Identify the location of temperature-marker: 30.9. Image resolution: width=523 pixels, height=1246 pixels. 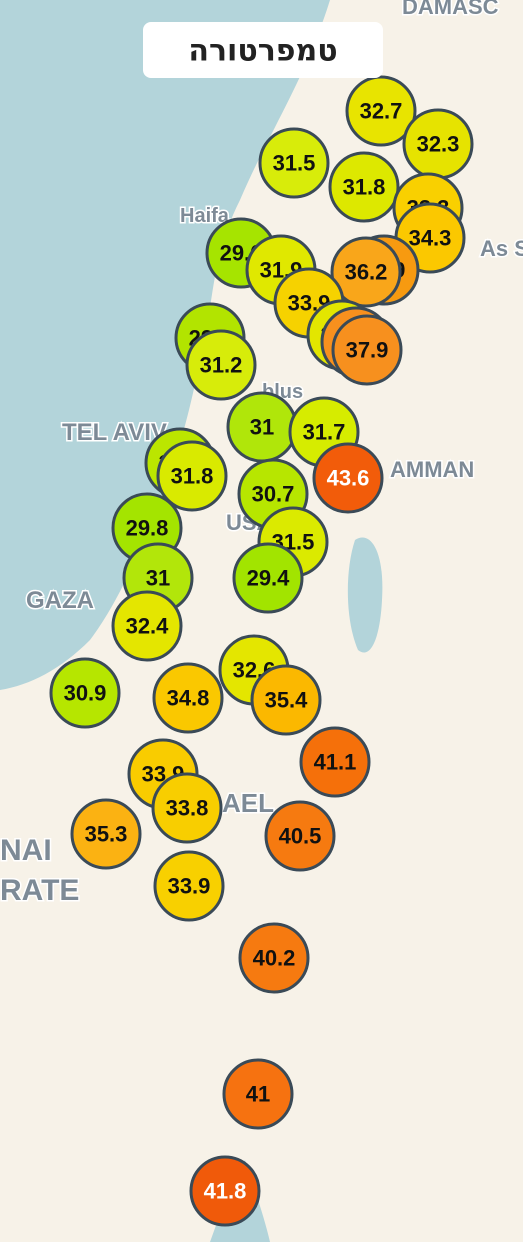
(85, 693).